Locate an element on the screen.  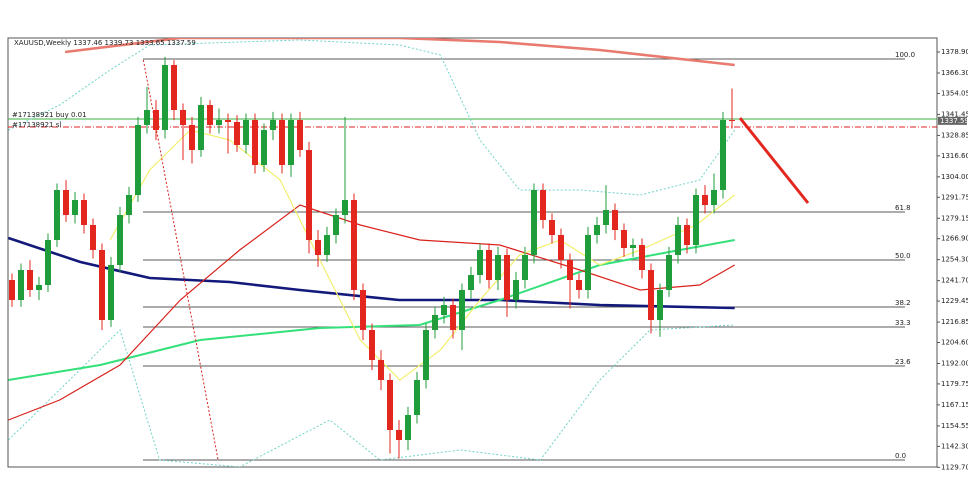
y-tick-label: 1204.60 is located at coordinates (954, 343).